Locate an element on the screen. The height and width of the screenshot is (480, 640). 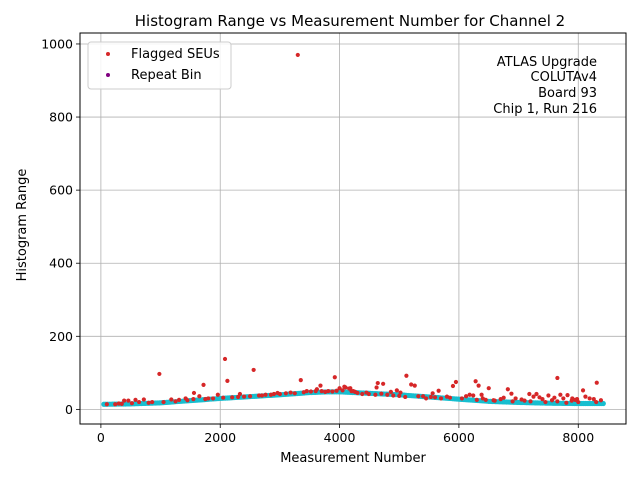
y-axis-label: Histogram Range is located at coordinates (22, 225).